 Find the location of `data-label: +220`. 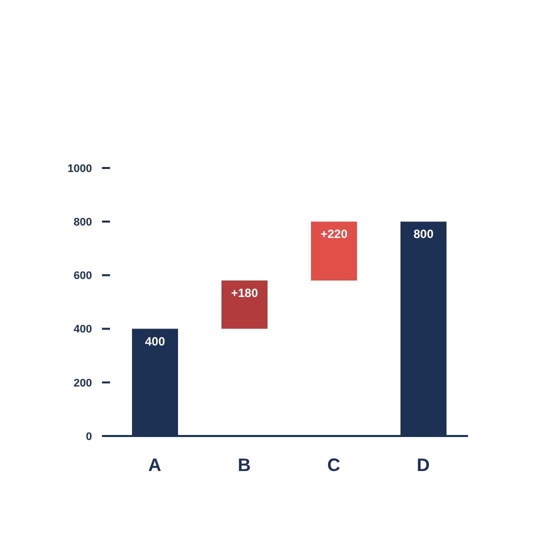

data-label: +220 is located at coordinates (334, 234).